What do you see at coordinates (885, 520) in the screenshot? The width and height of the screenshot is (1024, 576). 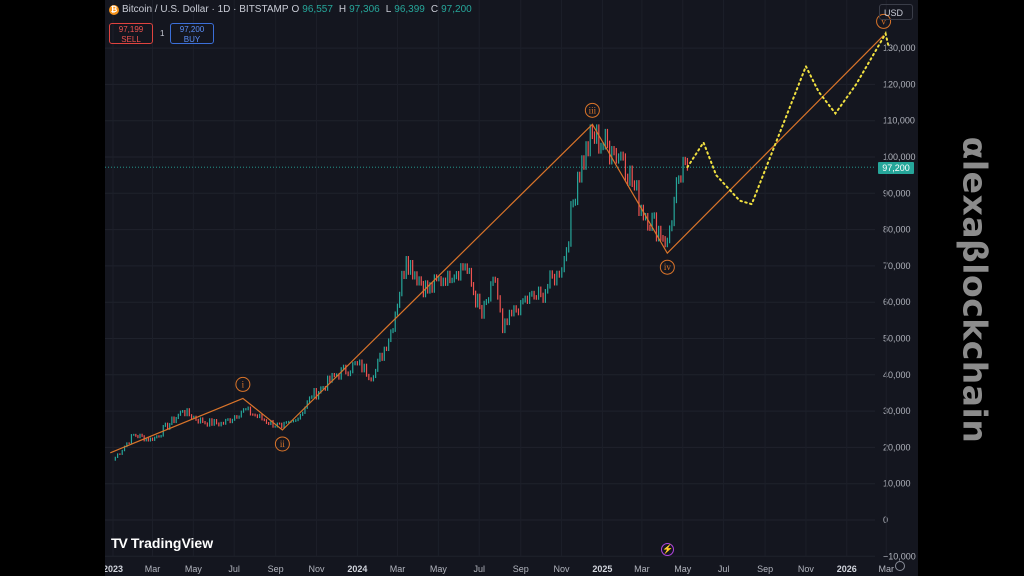 I see `y-tick-label: 0` at bounding box center [885, 520].